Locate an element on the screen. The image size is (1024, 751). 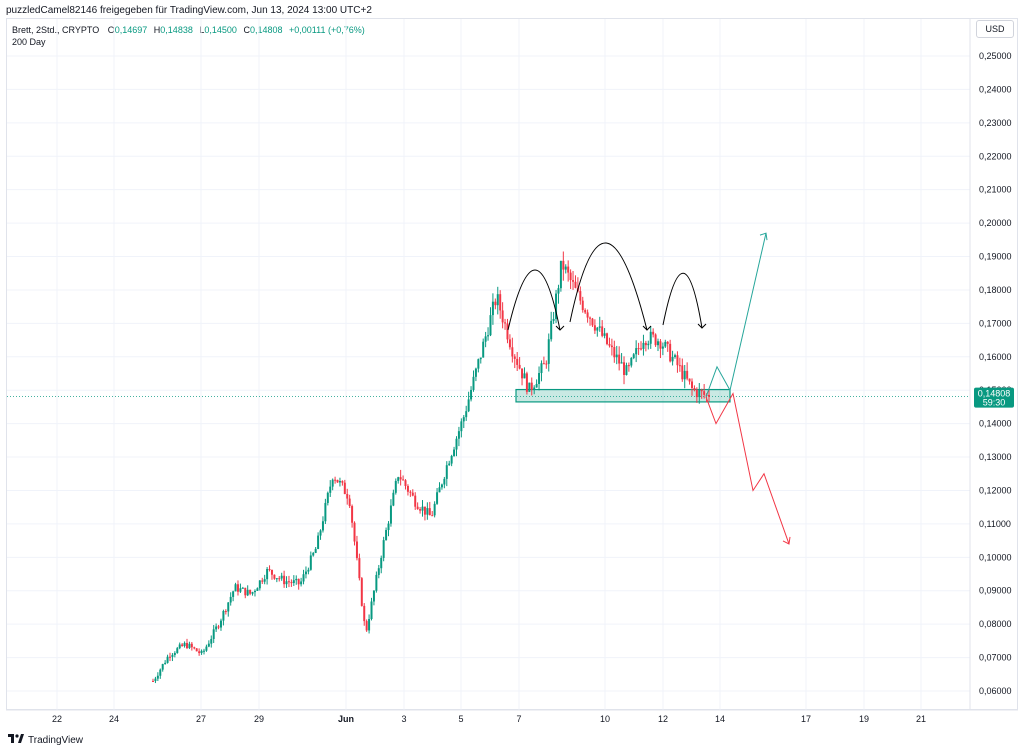
support-zone-rect is located at coordinates (623, 395).